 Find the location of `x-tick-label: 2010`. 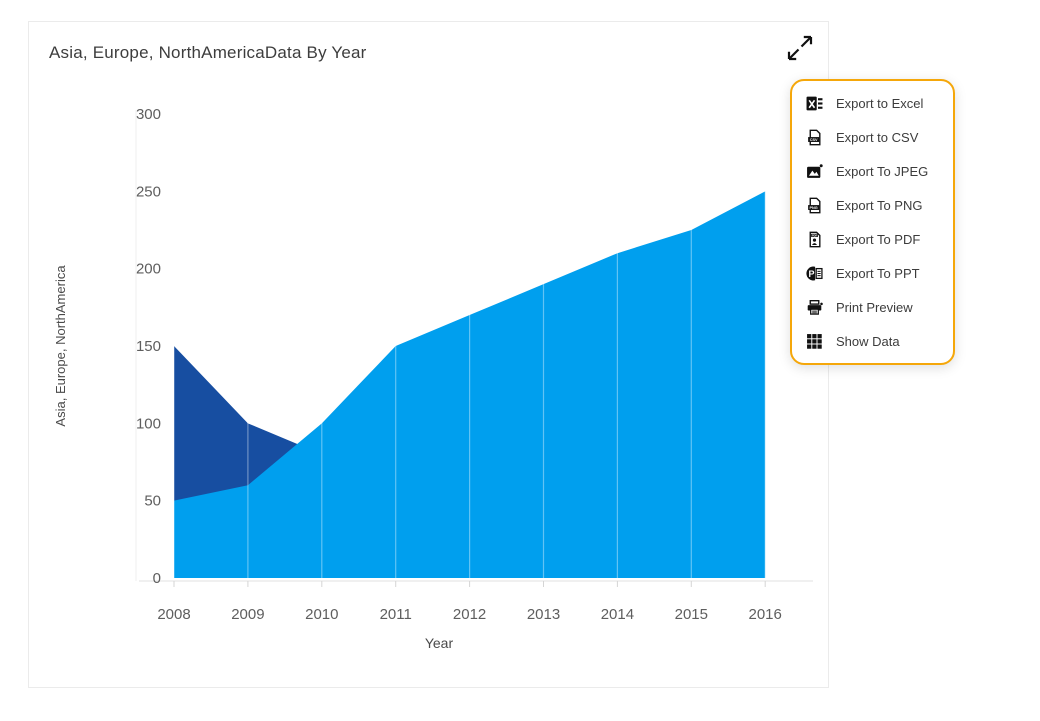

x-tick-label: 2010 is located at coordinates (321, 614).